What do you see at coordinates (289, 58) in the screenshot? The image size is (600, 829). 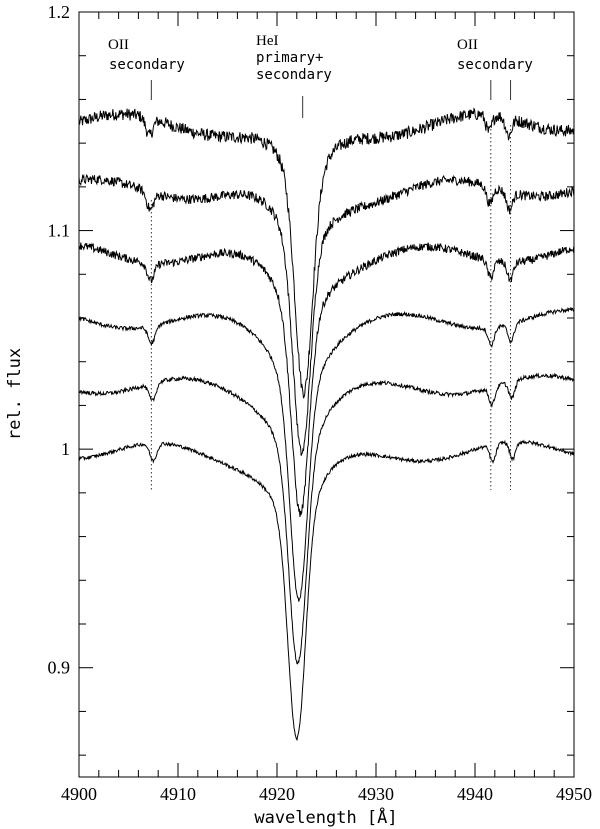 I see `annotation-hei-label: primary+` at bounding box center [289, 58].